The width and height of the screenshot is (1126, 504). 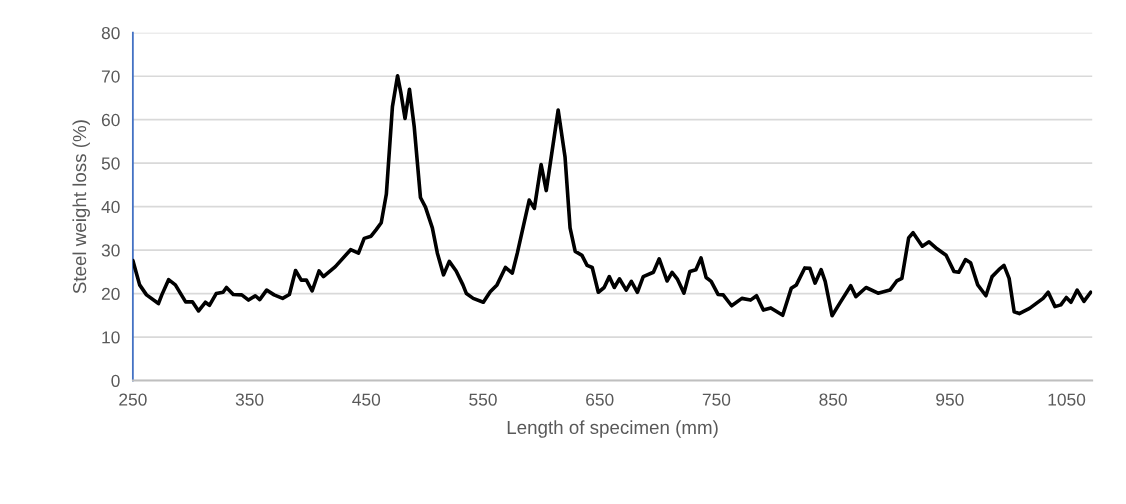 I want to click on x-tick-label: 850, so click(x=833, y=399).